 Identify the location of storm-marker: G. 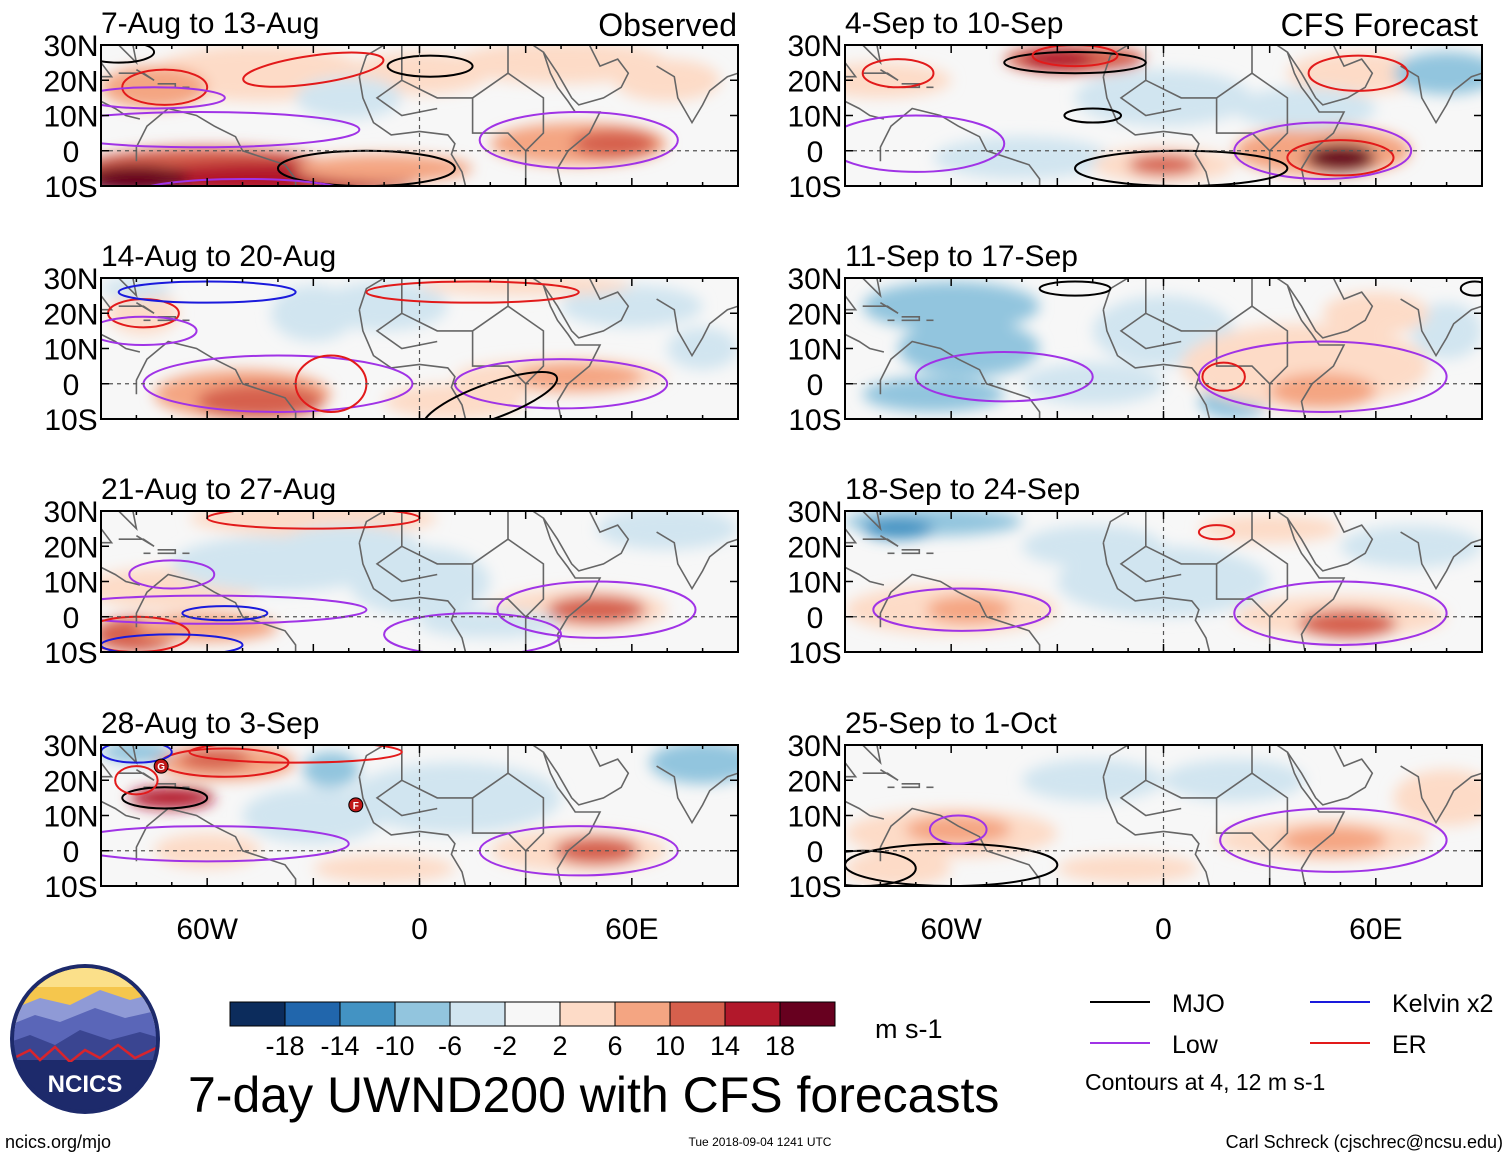
(161, 766).